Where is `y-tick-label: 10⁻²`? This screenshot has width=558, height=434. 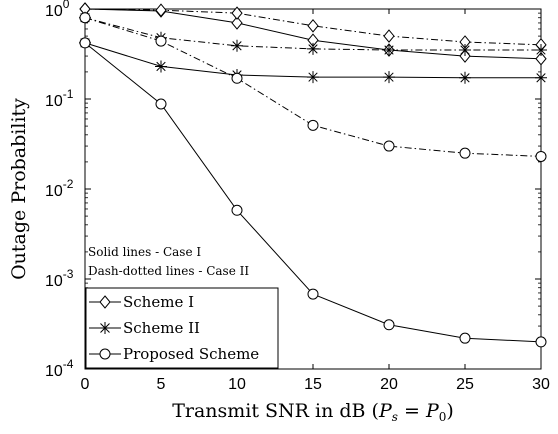 y-tick-label: 10⁻² is located at coordinates (59, 188).